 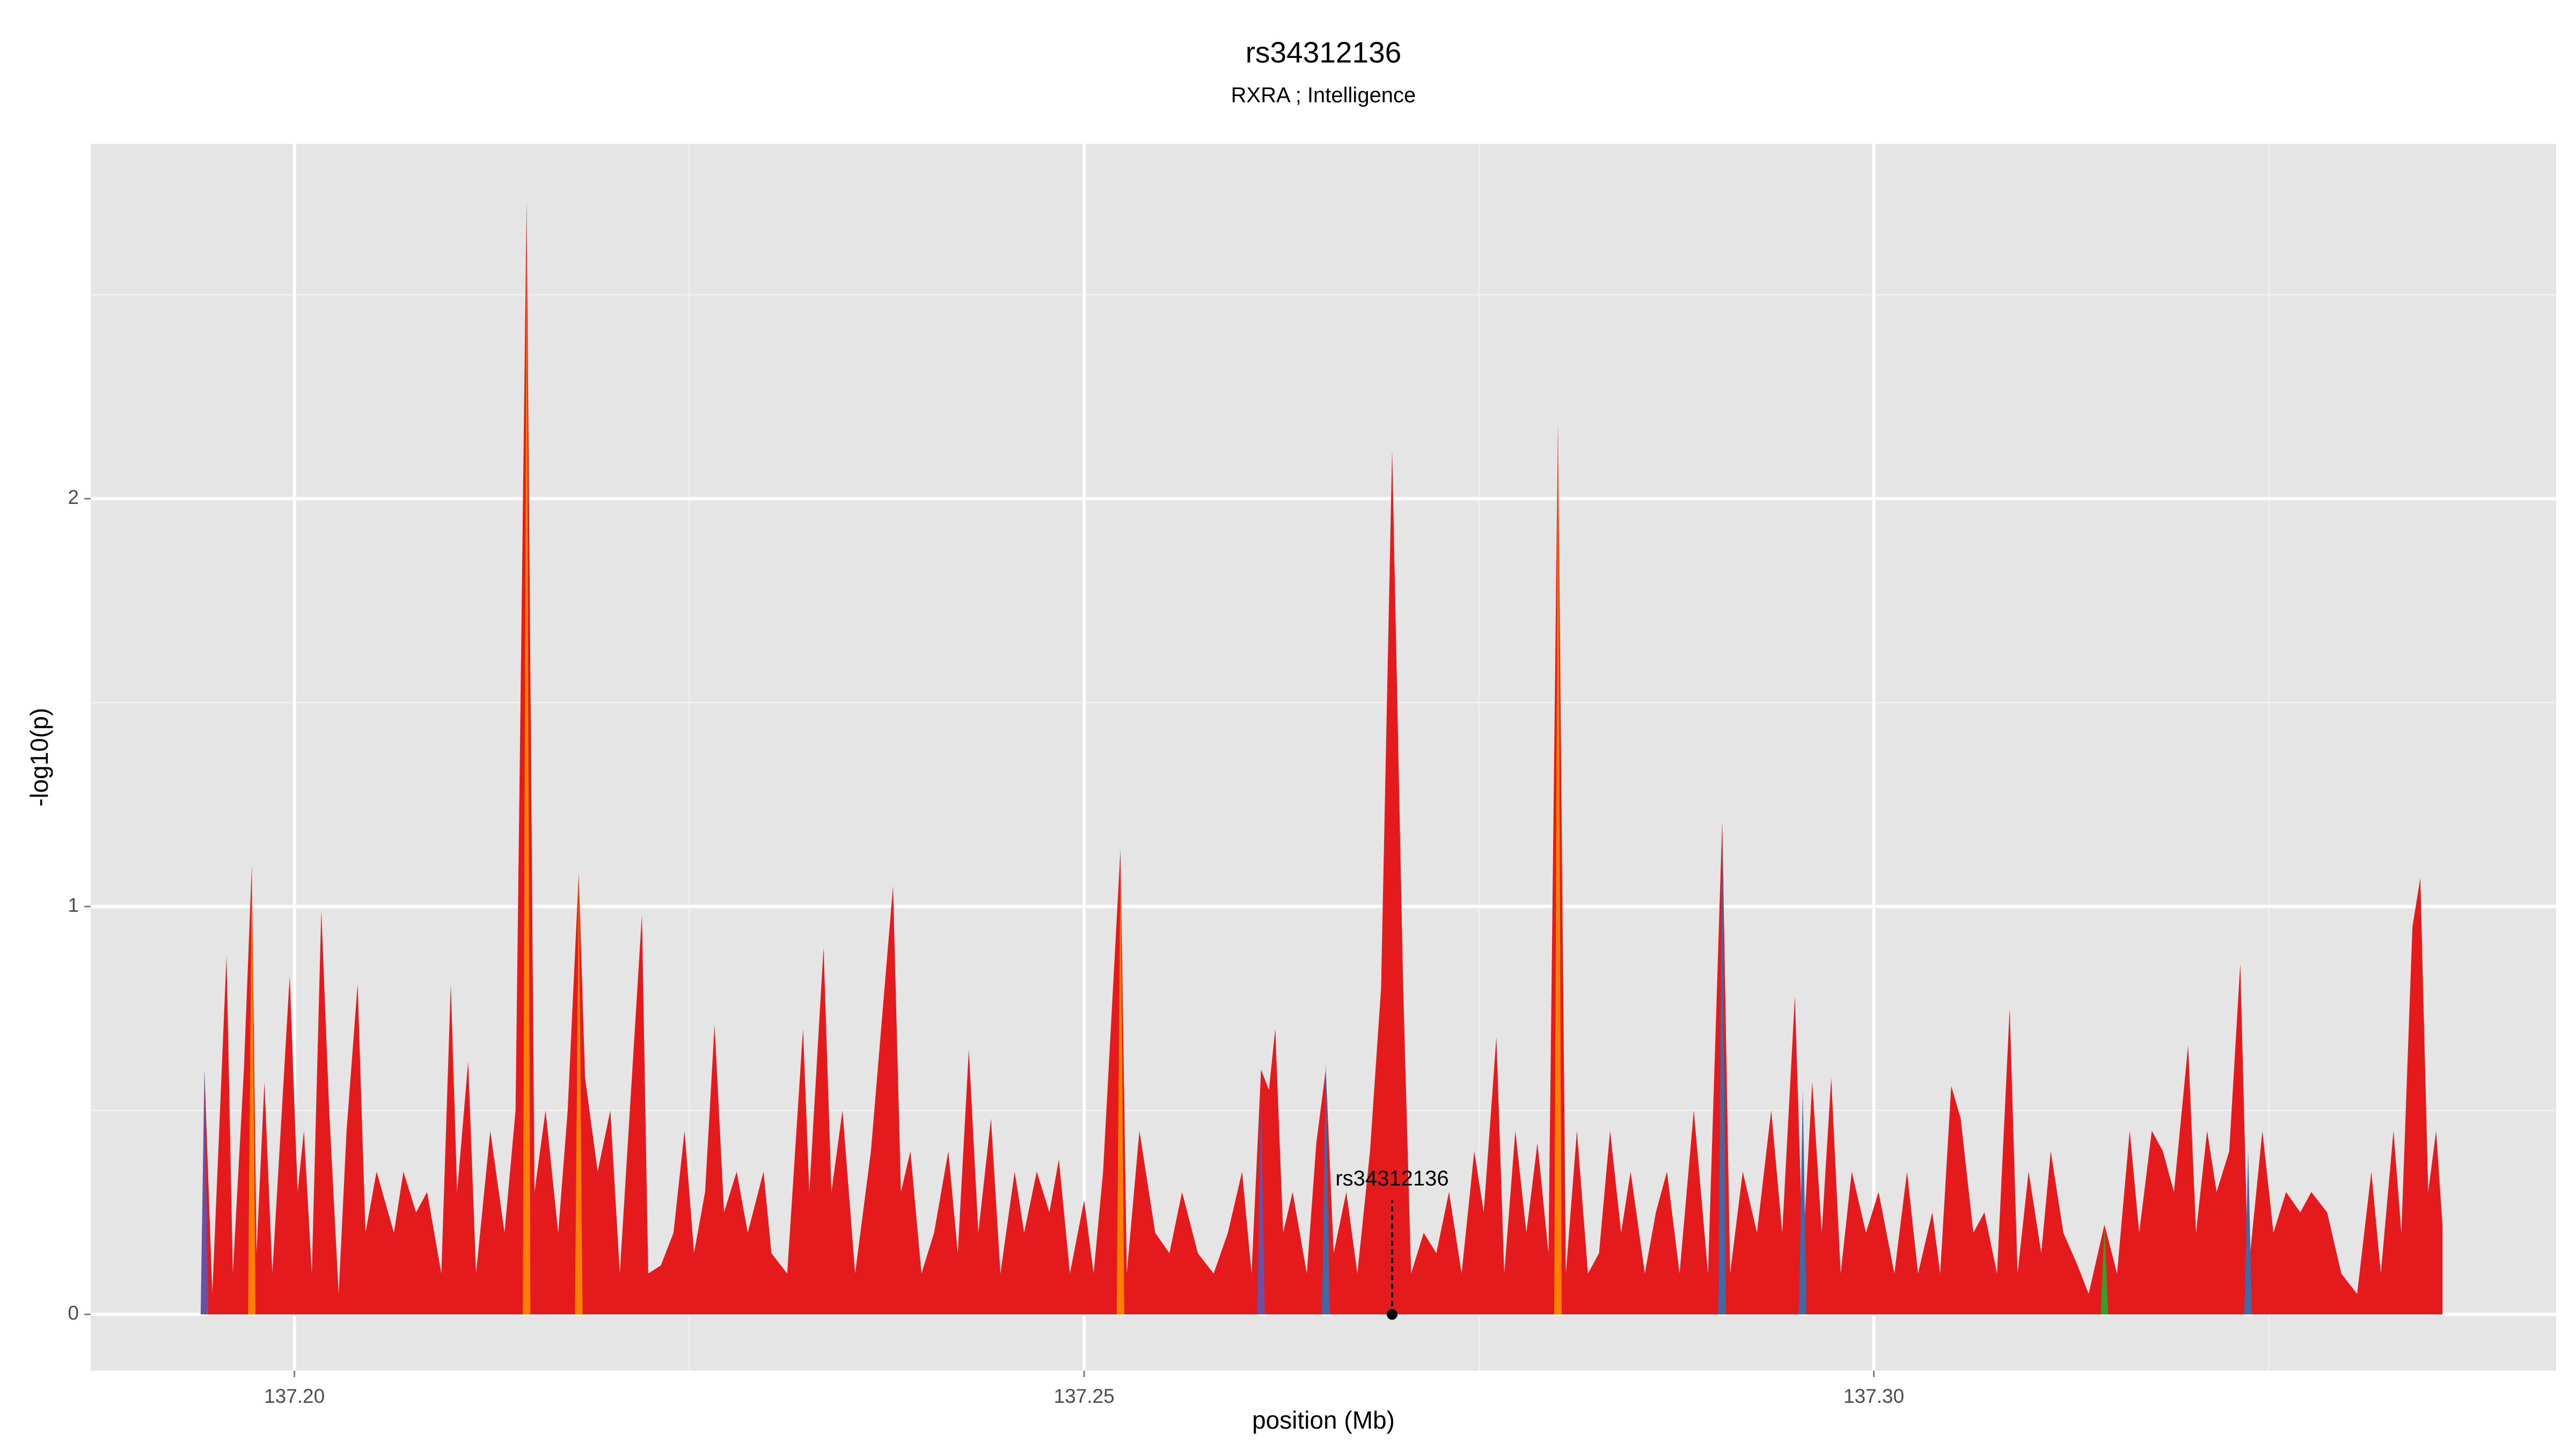 I want to click on x-tick-label: 137.30, so click(x=1873, y=1396).